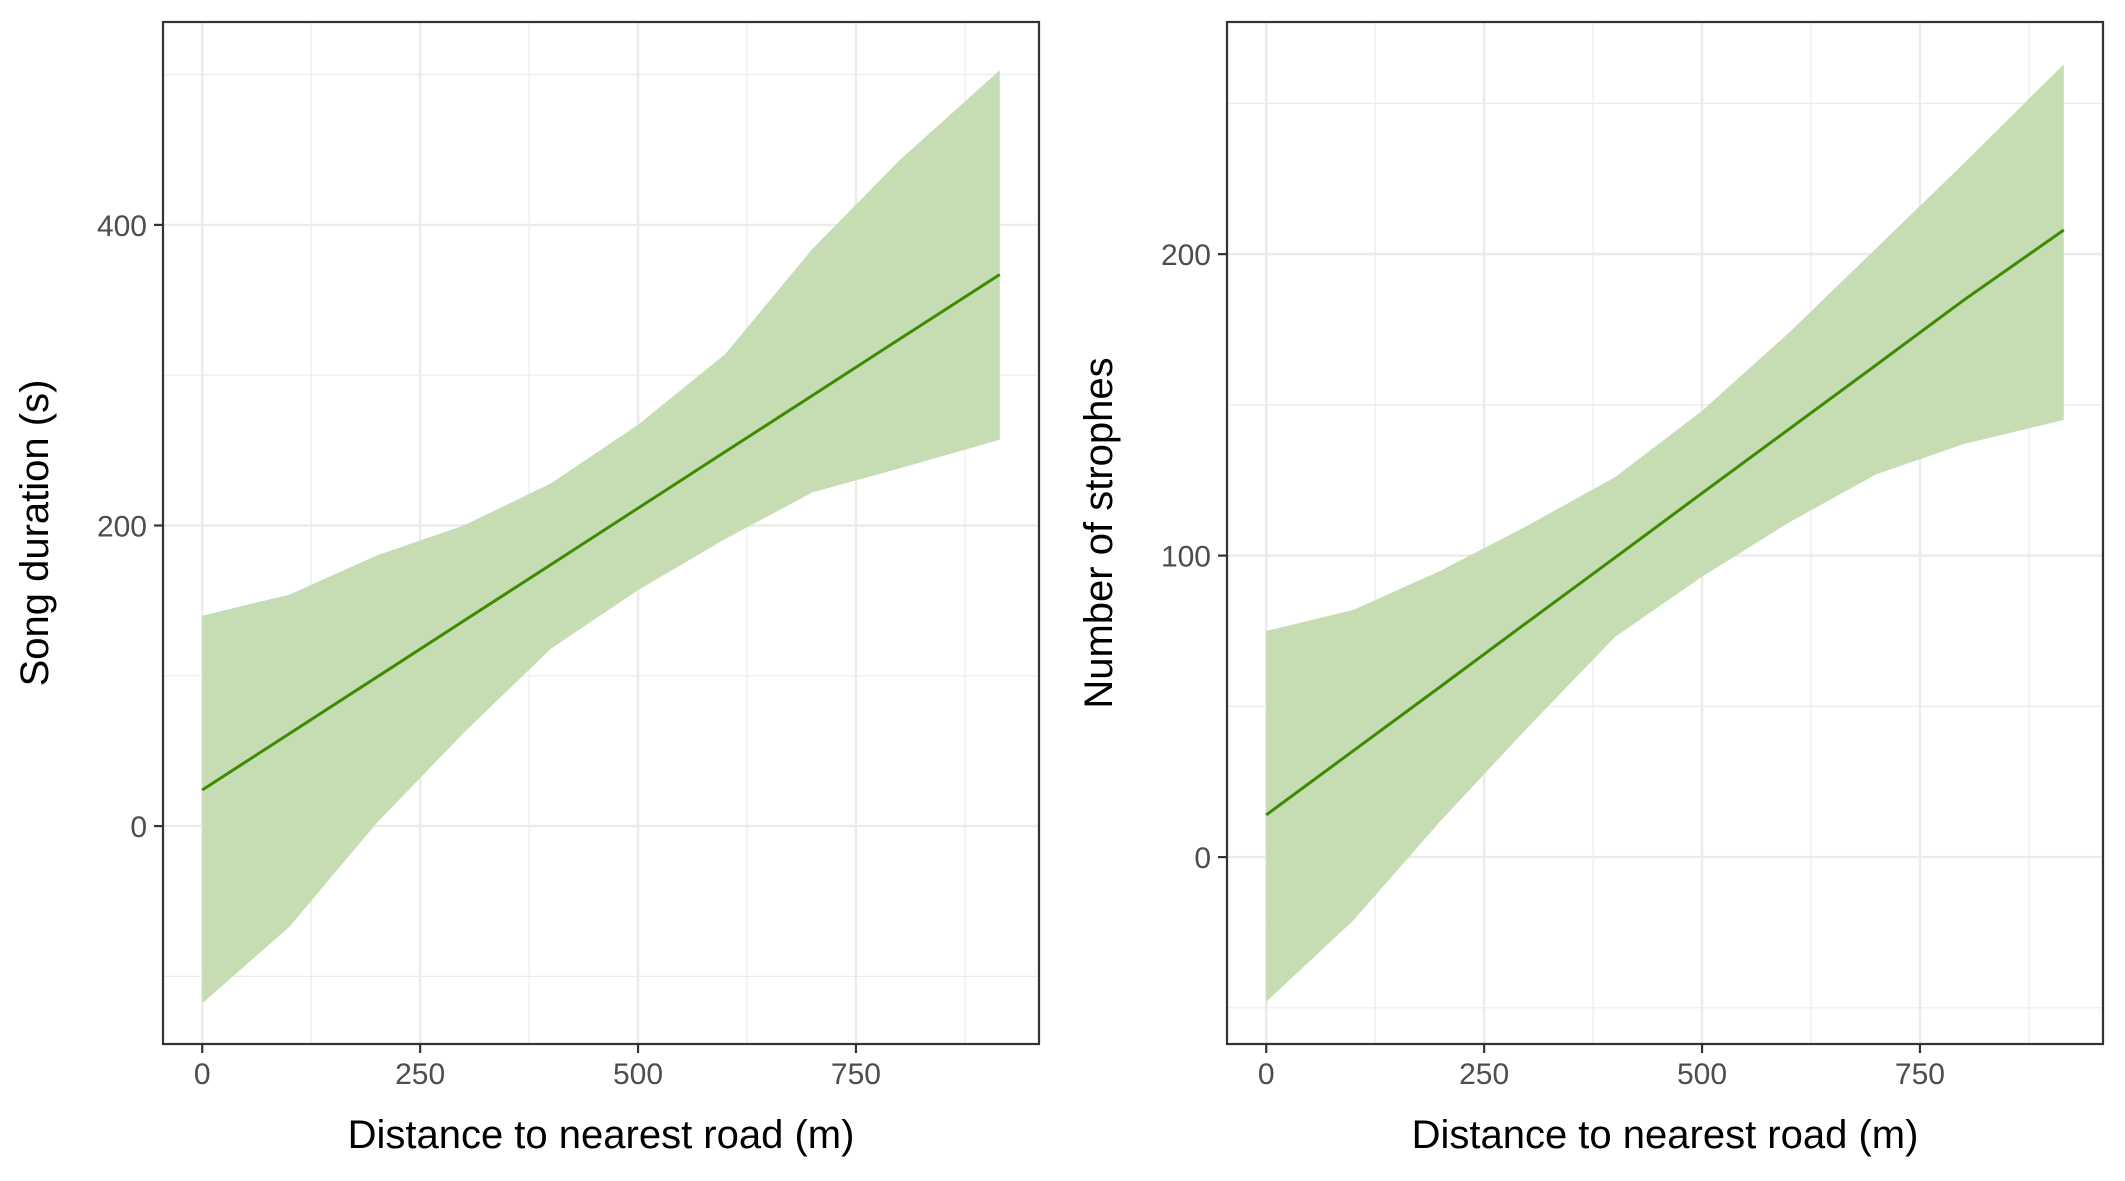  I want to click on y-tick-label: 100, so click(1186, 557).